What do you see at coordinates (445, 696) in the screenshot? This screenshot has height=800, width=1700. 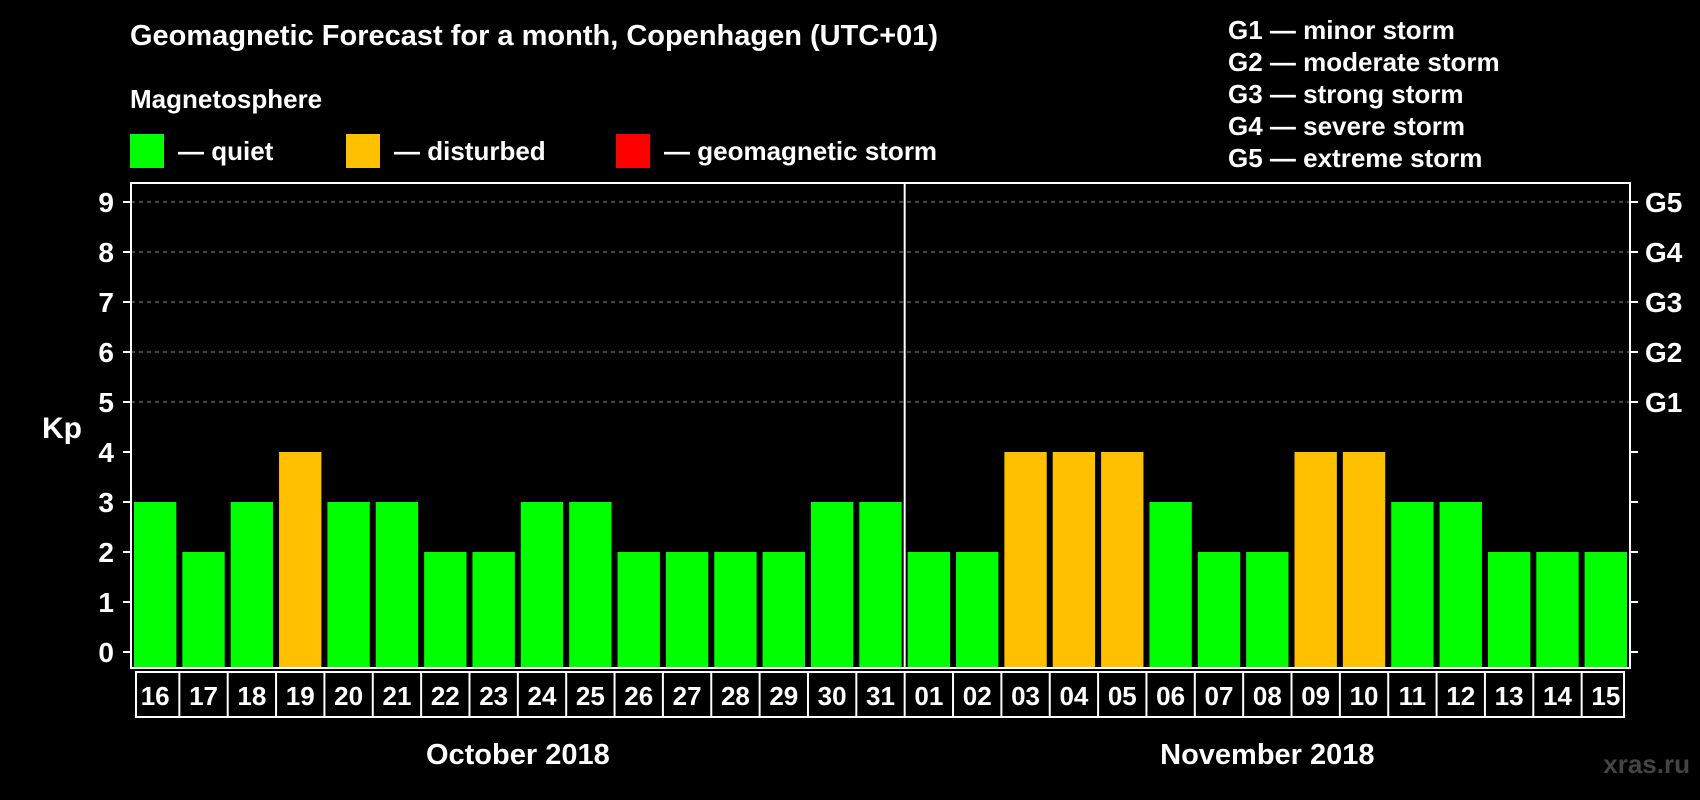 I see `x-tick-label-6: 22` at bounding box center [445, 696].